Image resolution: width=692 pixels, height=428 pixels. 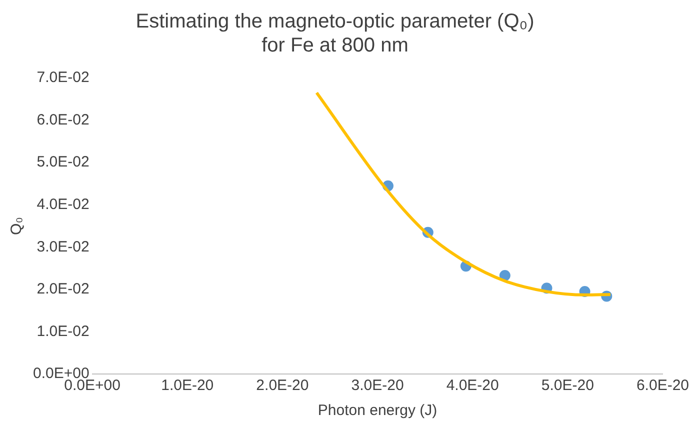 What do you see at coordinates (187, 385) in the screenshot?
I see `x-tick-label: 1.0E-20` at bounding box center [187, 385].